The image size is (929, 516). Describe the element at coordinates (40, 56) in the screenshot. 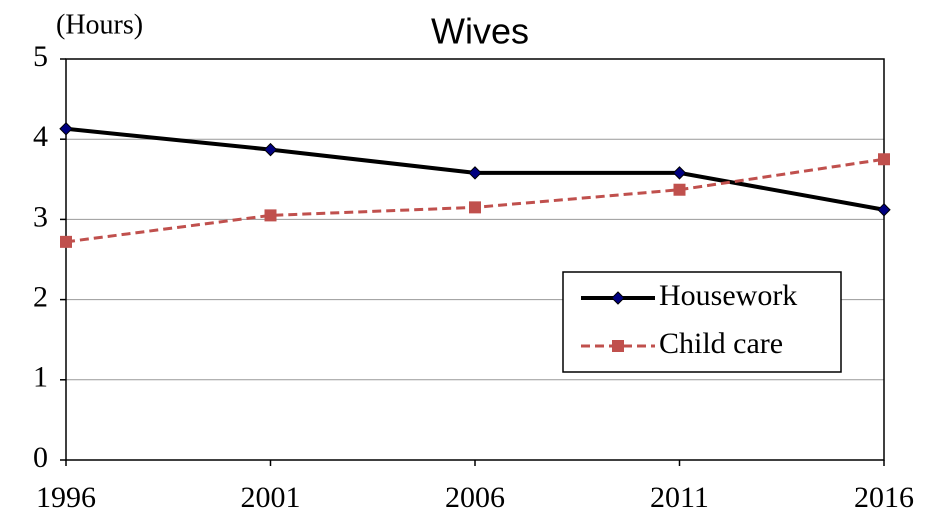

I see `y-tick-label: 5` at that location.